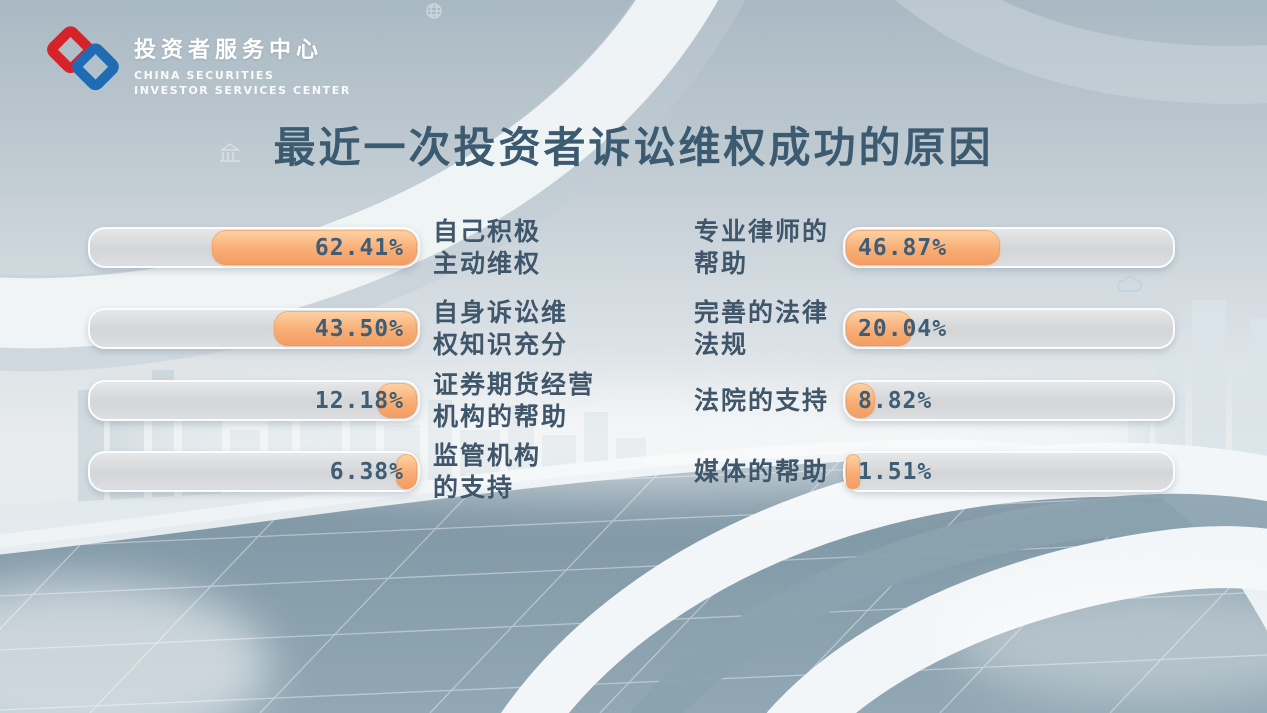  I want to click on brand-name-cn: 投资者服务中心, so click(229, 50).